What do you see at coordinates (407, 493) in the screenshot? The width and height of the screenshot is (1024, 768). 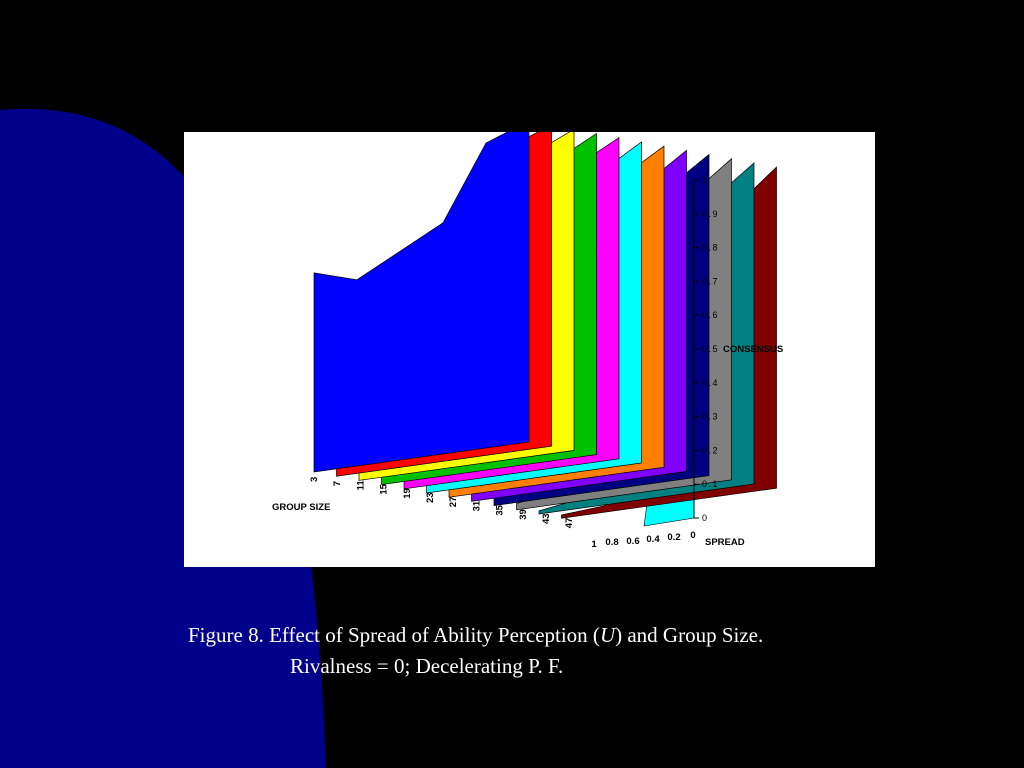 I see `group-size-tick-label: 19` at bounding box center [407, 493].